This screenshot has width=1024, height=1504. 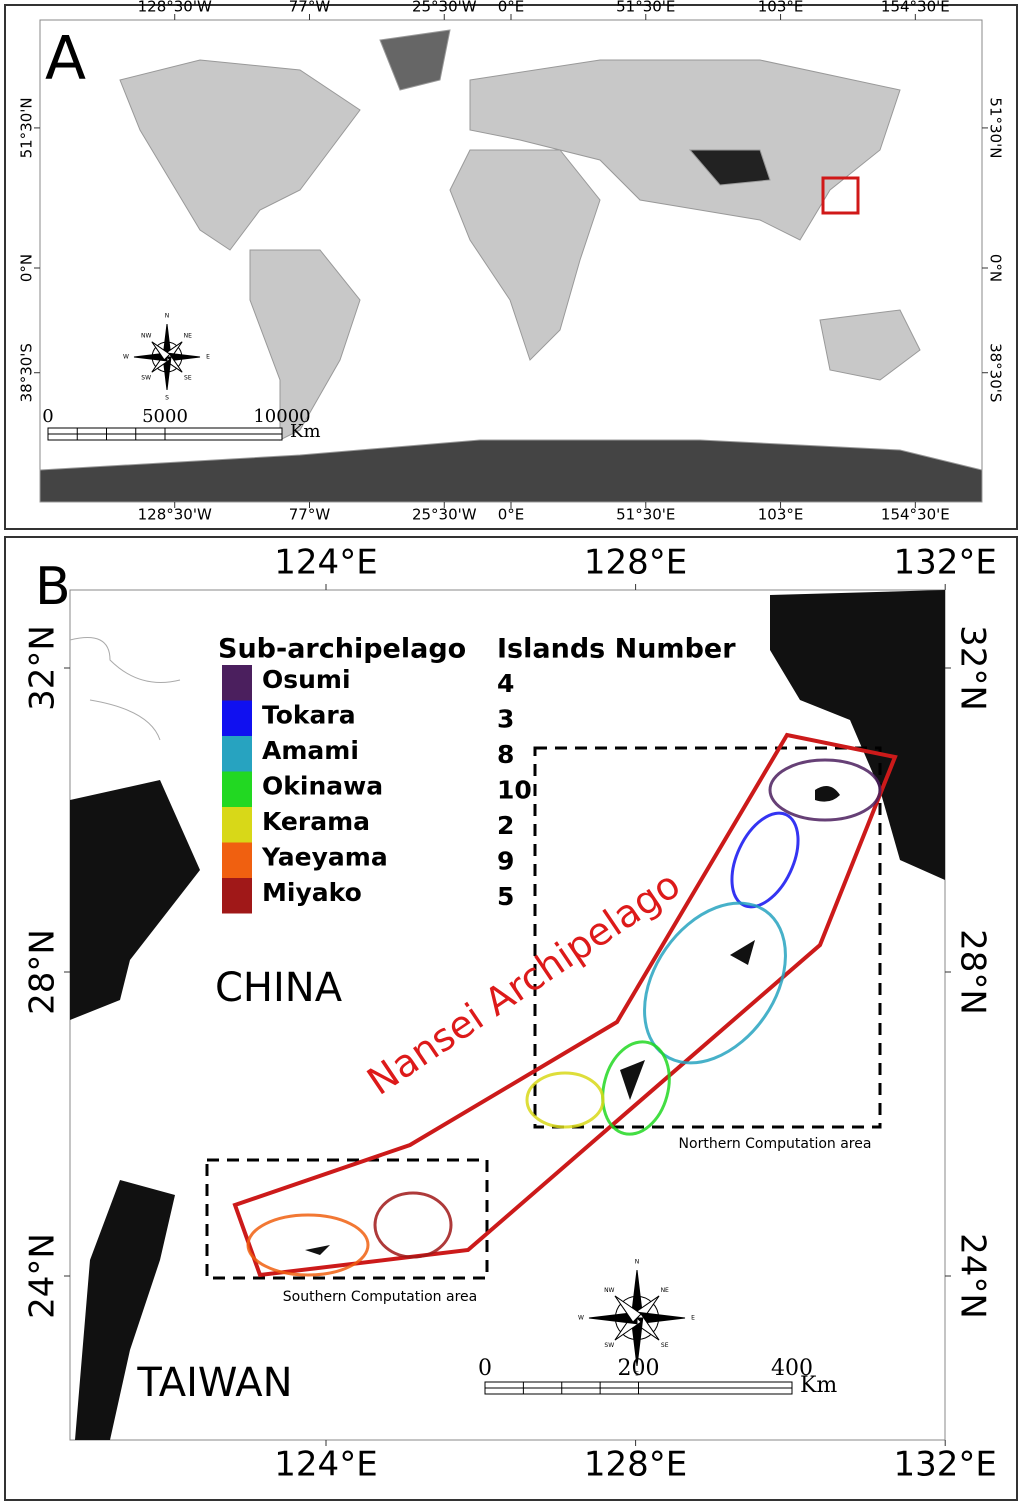 I want to click on legend-name: Amami, so click(x=310, y=750).